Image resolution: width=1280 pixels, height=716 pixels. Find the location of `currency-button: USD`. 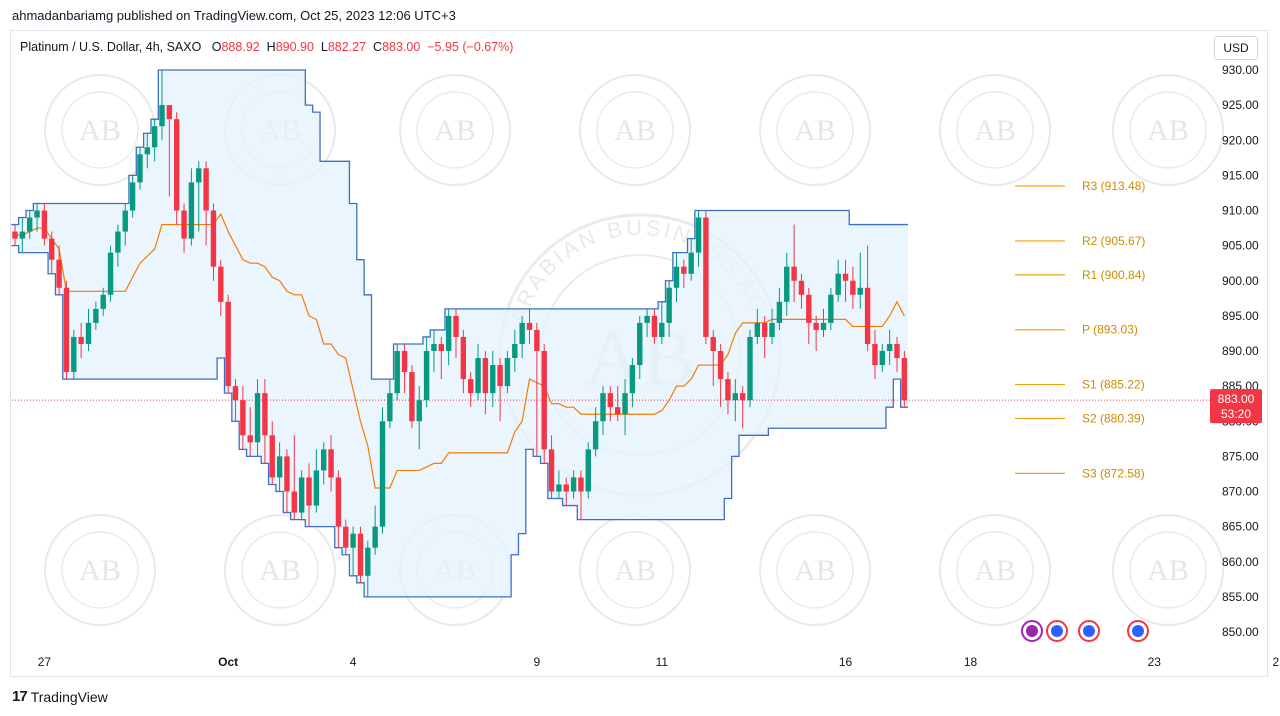

currency-button: USD is located at coordinates (1236, 48).